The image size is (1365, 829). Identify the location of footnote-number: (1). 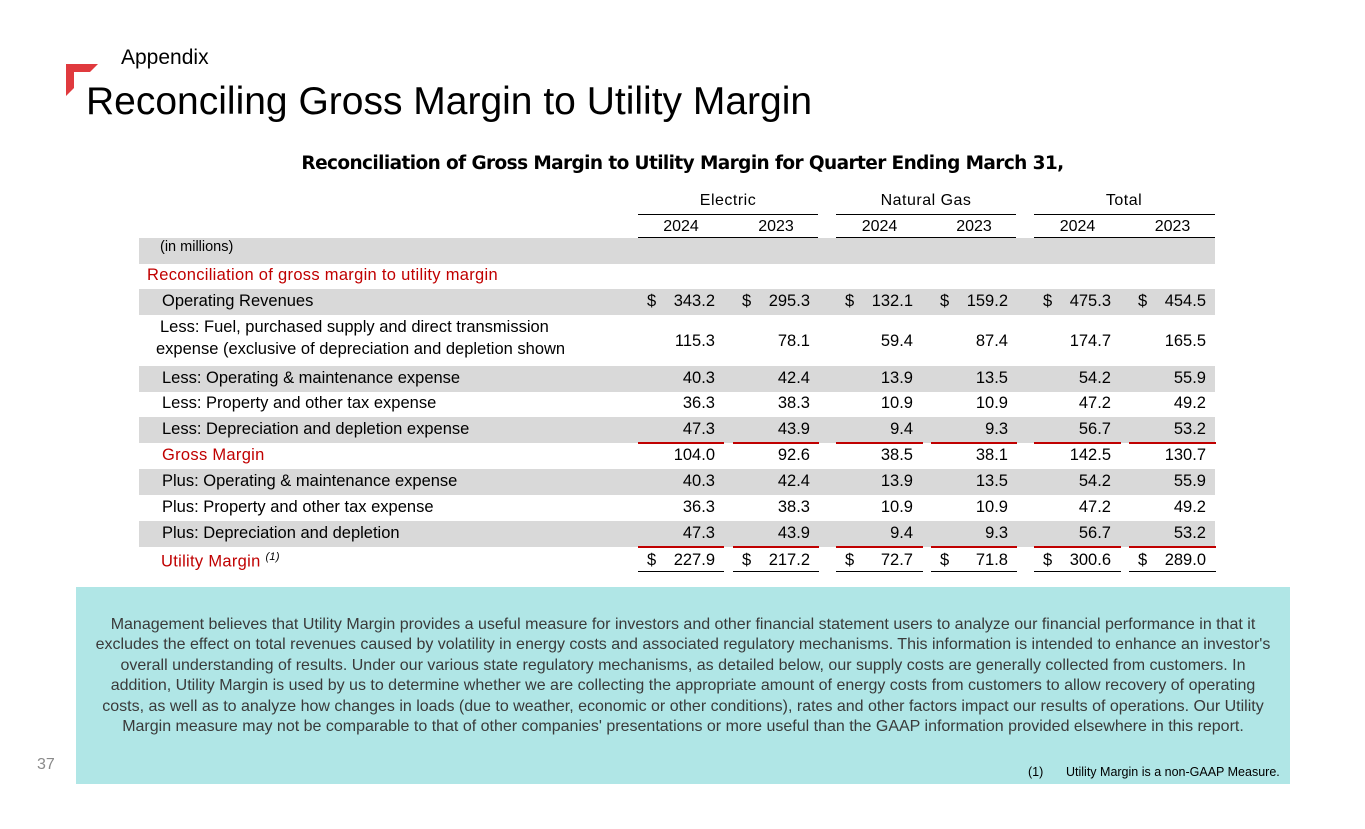
(1036, 772).